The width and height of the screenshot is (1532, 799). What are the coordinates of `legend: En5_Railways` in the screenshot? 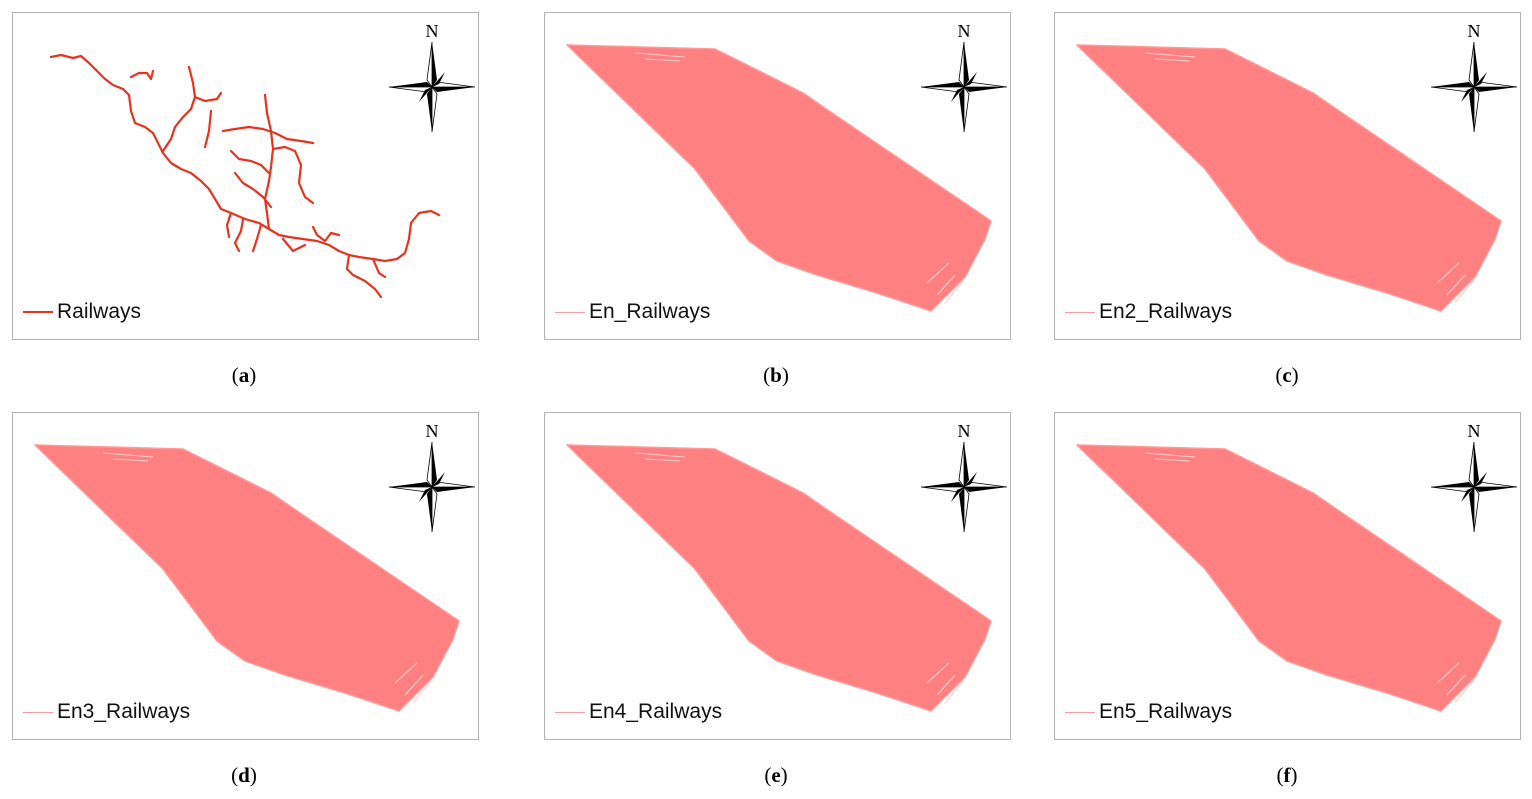 It's located at (1148, 712).